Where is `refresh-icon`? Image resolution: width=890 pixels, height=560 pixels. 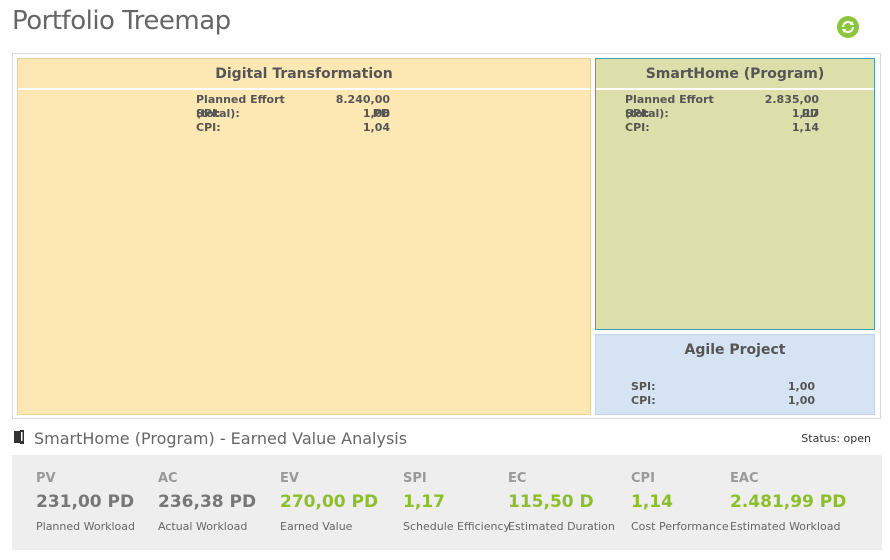
refresh-icon is located at coordinates (848, 27).